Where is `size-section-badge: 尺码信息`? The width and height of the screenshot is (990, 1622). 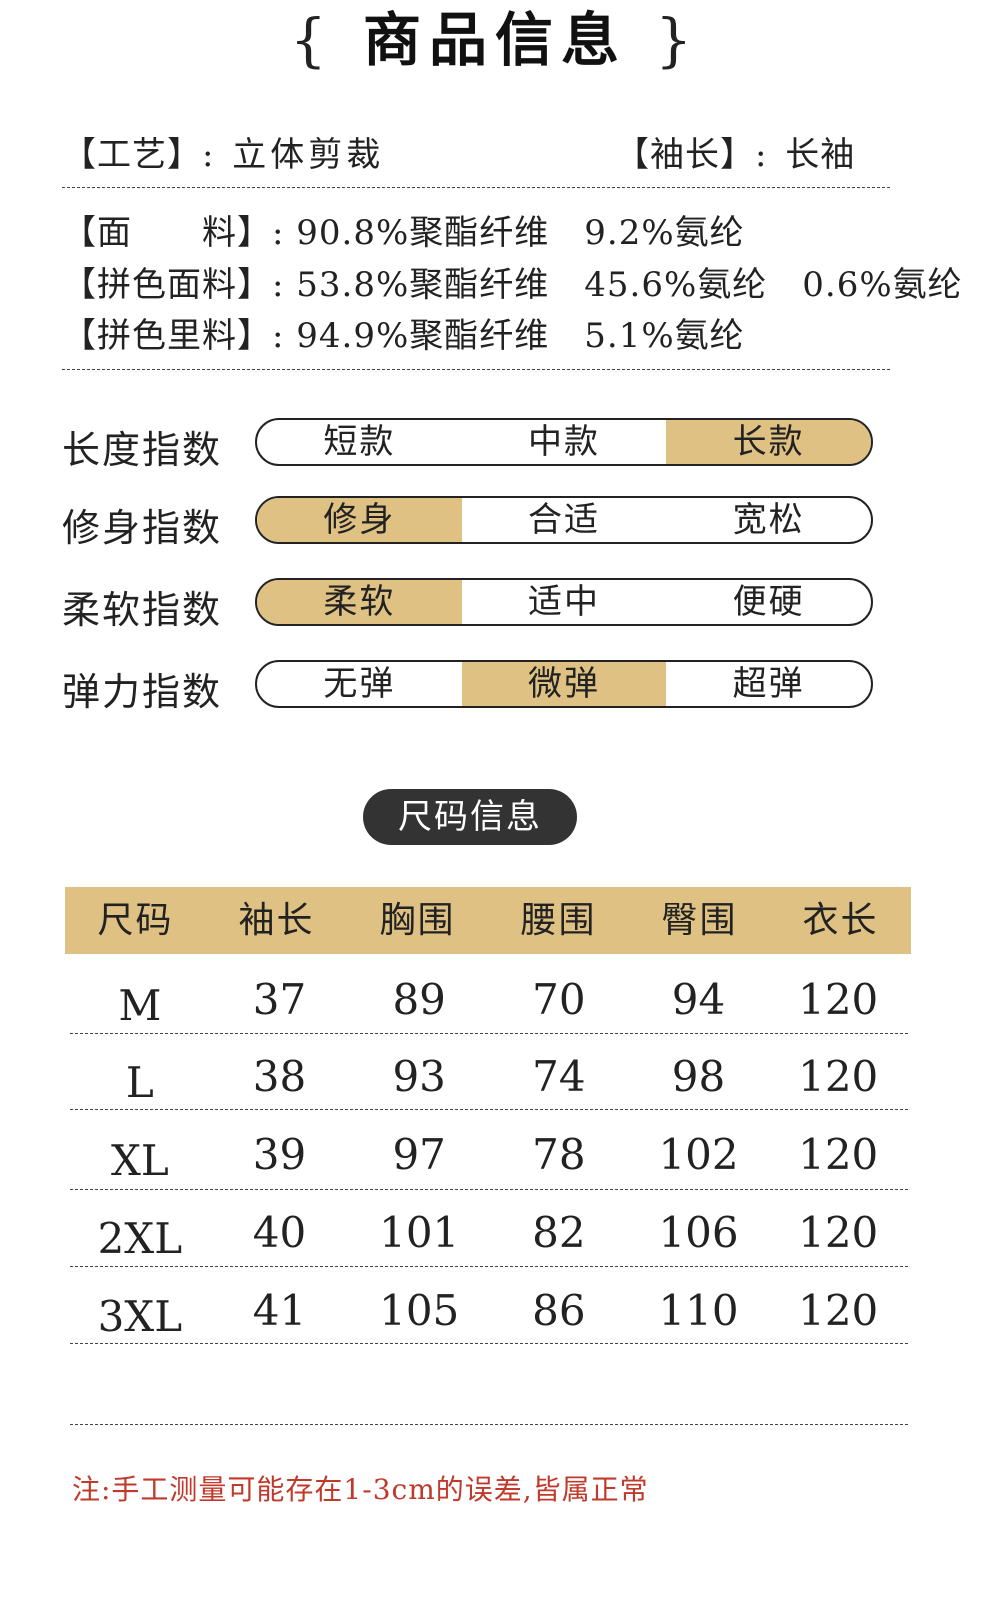
size-section-badge: 尺码信息 is located at coordinates (470, 817).